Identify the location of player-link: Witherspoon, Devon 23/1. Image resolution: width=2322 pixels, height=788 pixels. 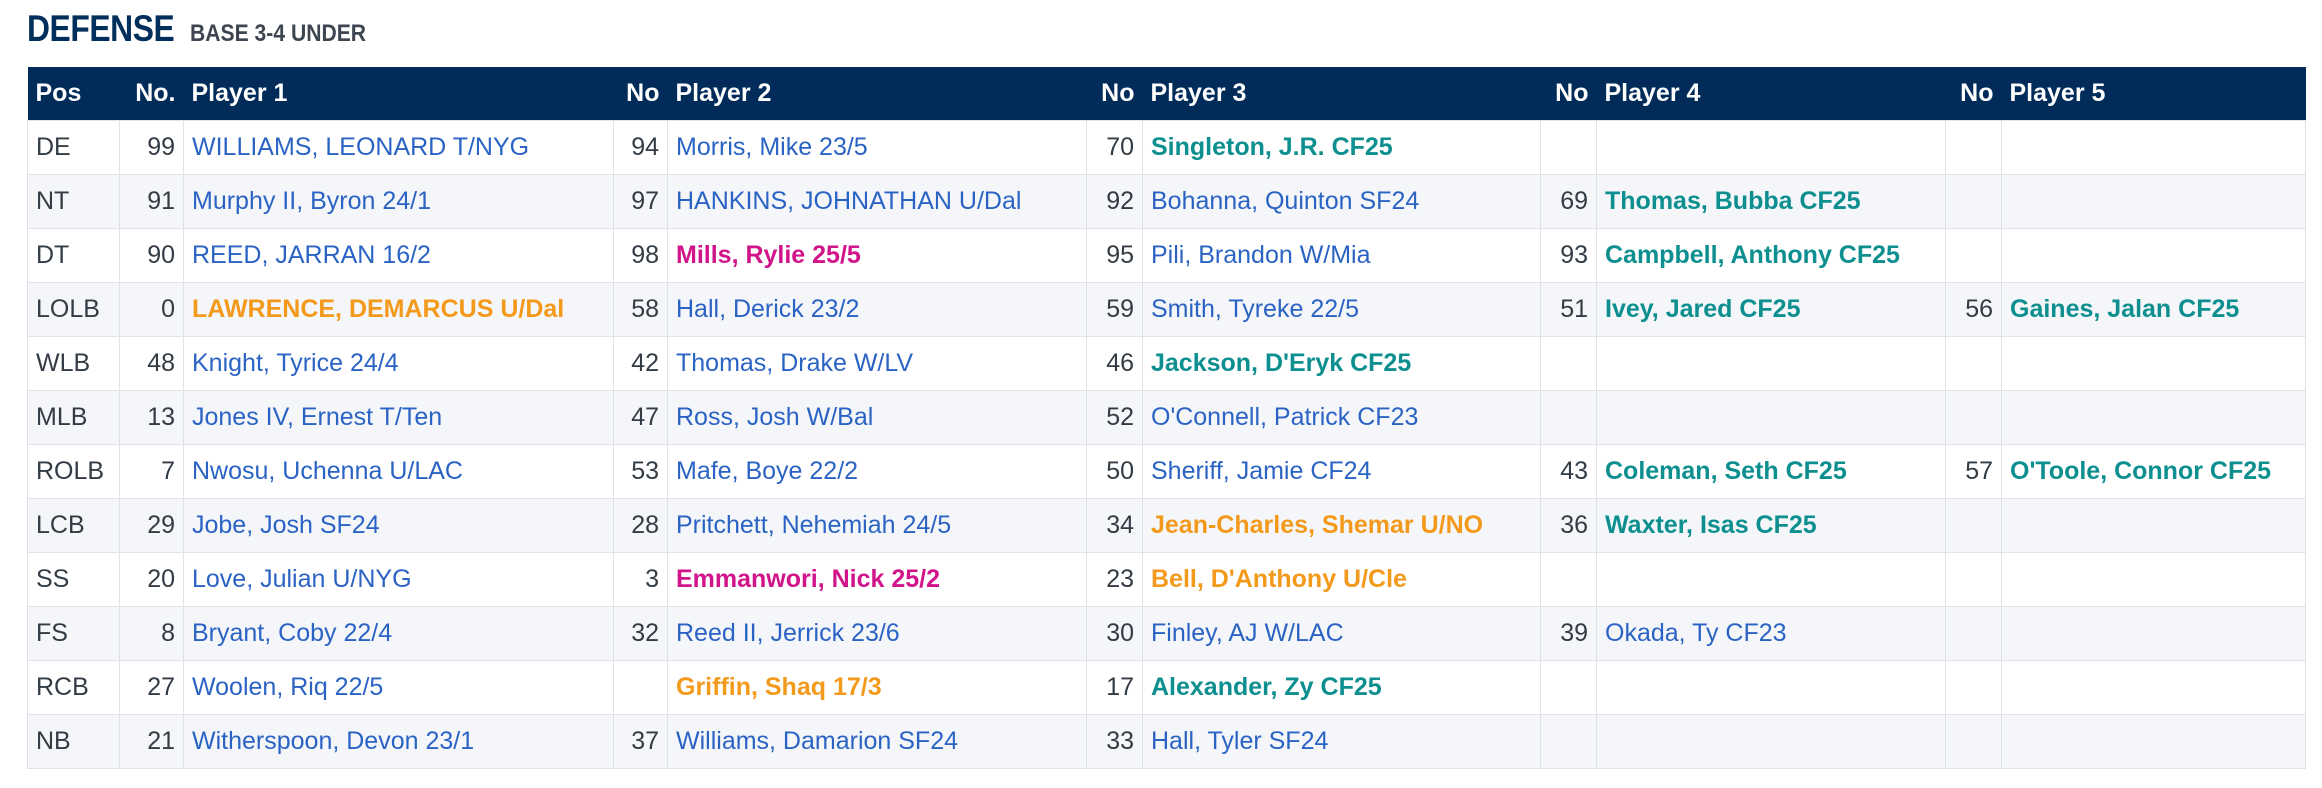
(333, 740).